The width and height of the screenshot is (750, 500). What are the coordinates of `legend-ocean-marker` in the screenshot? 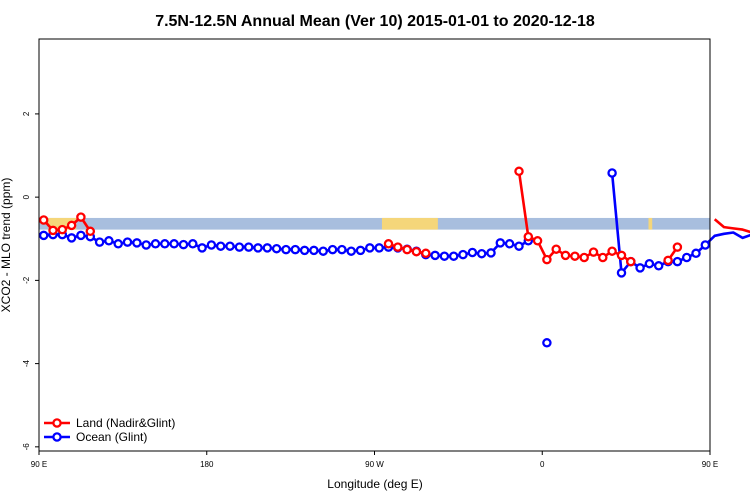 It's located at (57, 437).